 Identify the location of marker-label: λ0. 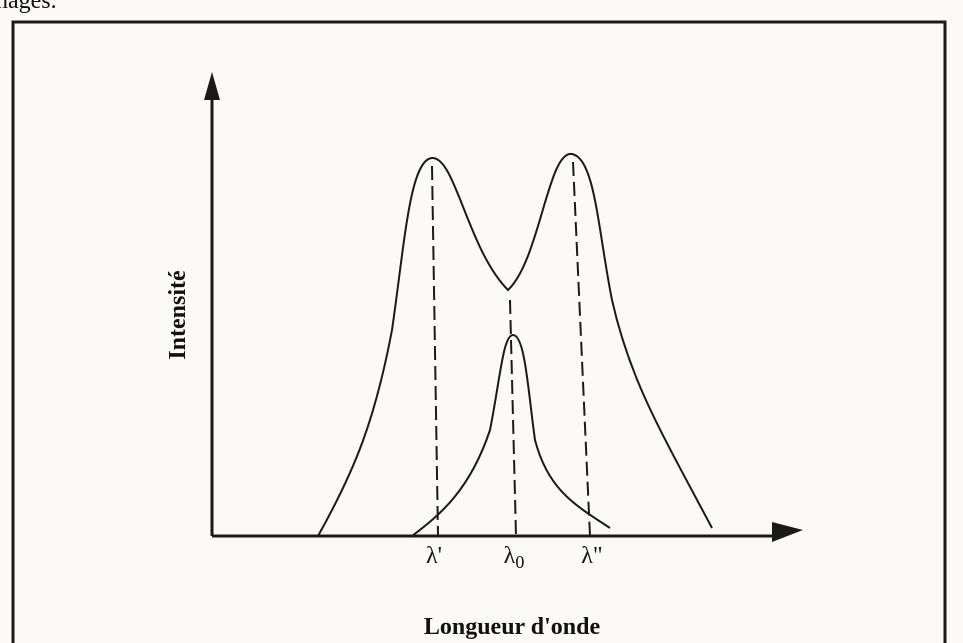
(514, 557).